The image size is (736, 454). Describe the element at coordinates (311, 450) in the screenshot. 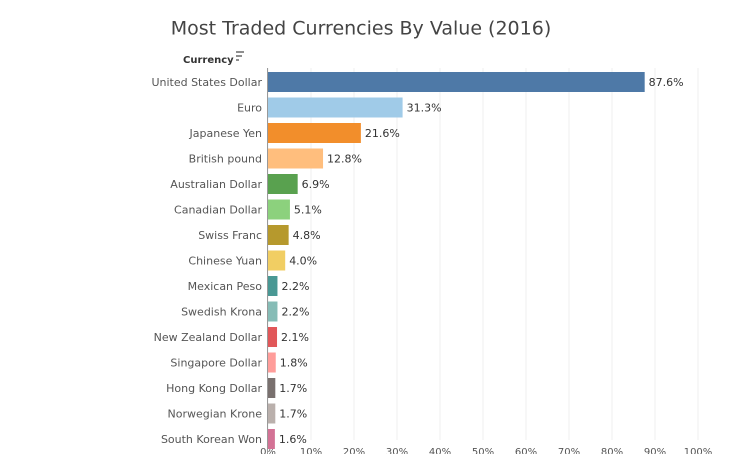

I see `x-tick-label: 10%` at that location.